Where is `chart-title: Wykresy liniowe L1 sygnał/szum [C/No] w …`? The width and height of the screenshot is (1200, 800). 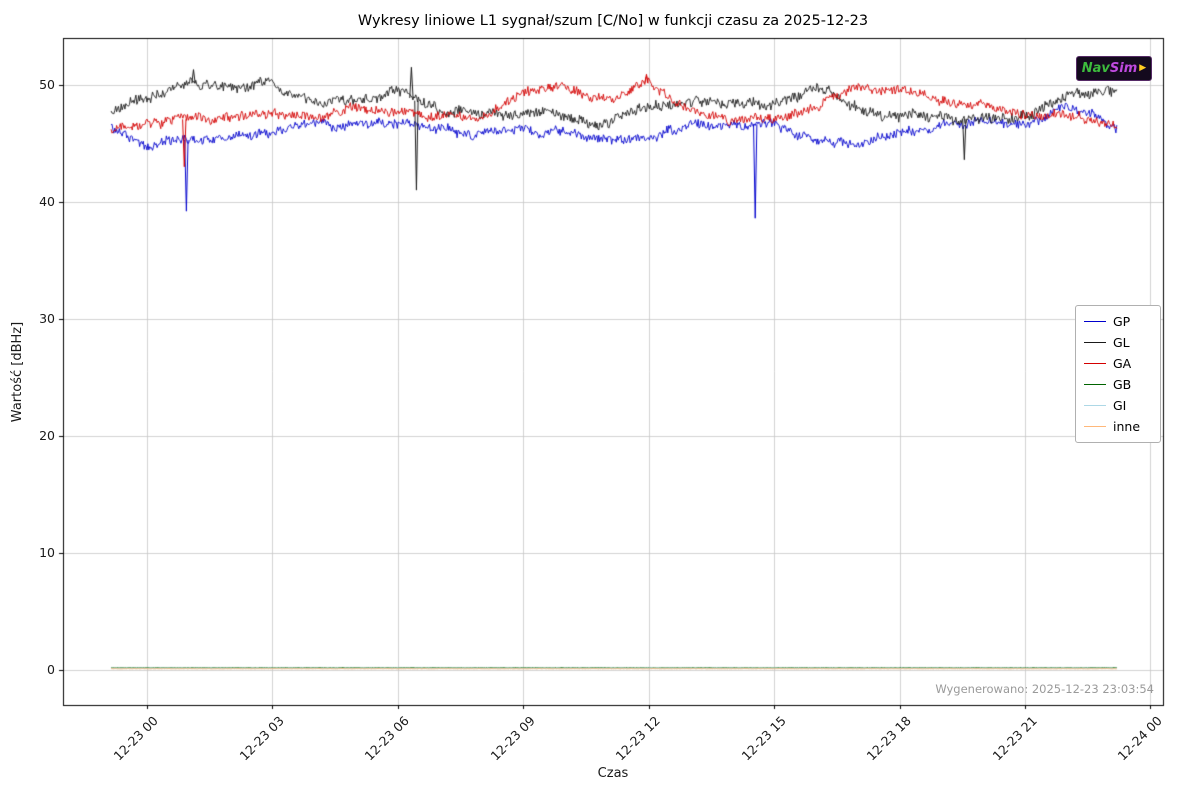
chart-title: Wykresy liniowe L1 sygnał/szum [C/No] w … is located at coordinates (613, 21).